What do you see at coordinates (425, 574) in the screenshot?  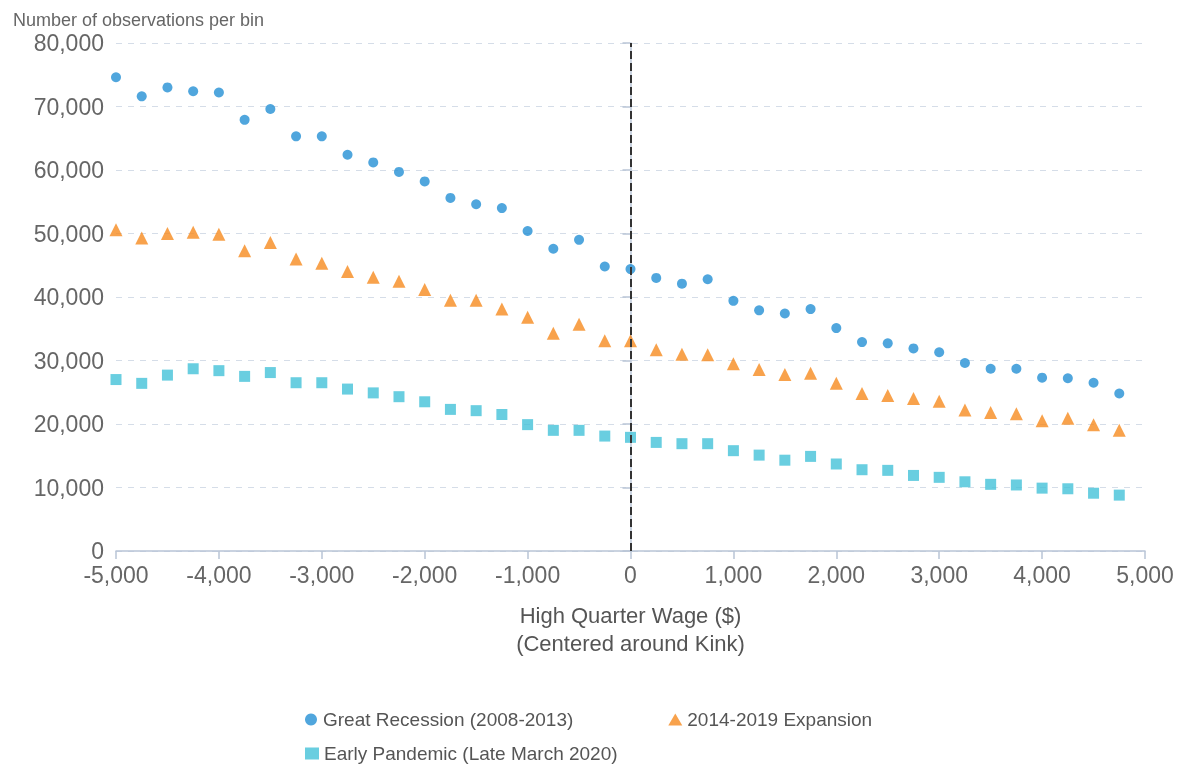 I see `x-tick-label: -2,000` at bounding box center [425, 574].